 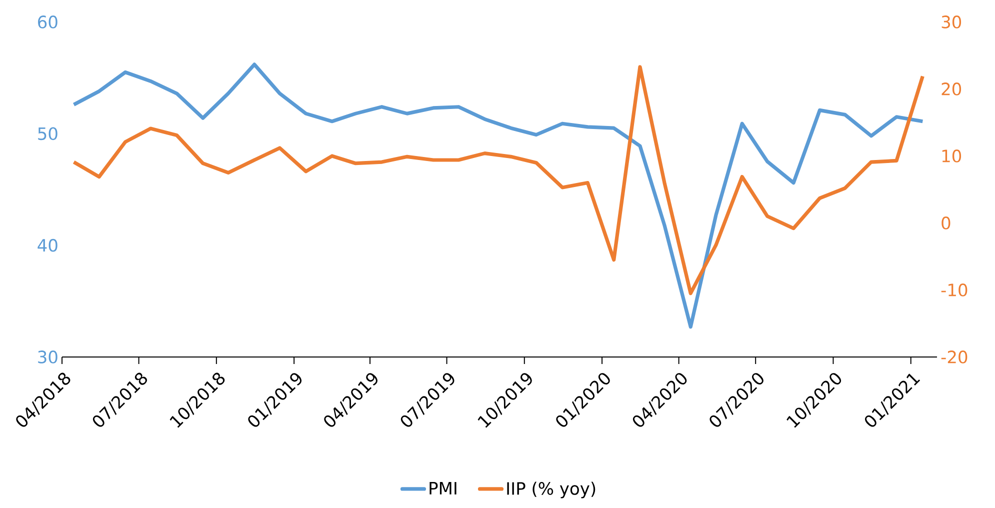 What do you see at coordinates (551, 490) in the screenshot?
I see `legend-label: IIP (% yoy)` at bounding box center [551, 490].